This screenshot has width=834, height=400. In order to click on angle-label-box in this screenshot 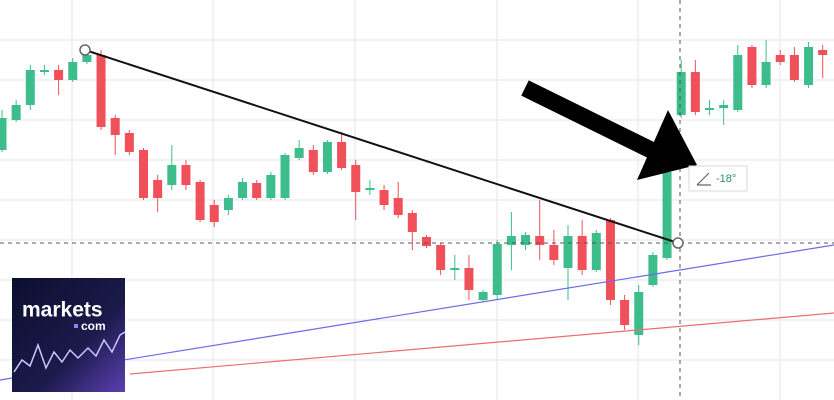, I will do `click(718, 178)`.